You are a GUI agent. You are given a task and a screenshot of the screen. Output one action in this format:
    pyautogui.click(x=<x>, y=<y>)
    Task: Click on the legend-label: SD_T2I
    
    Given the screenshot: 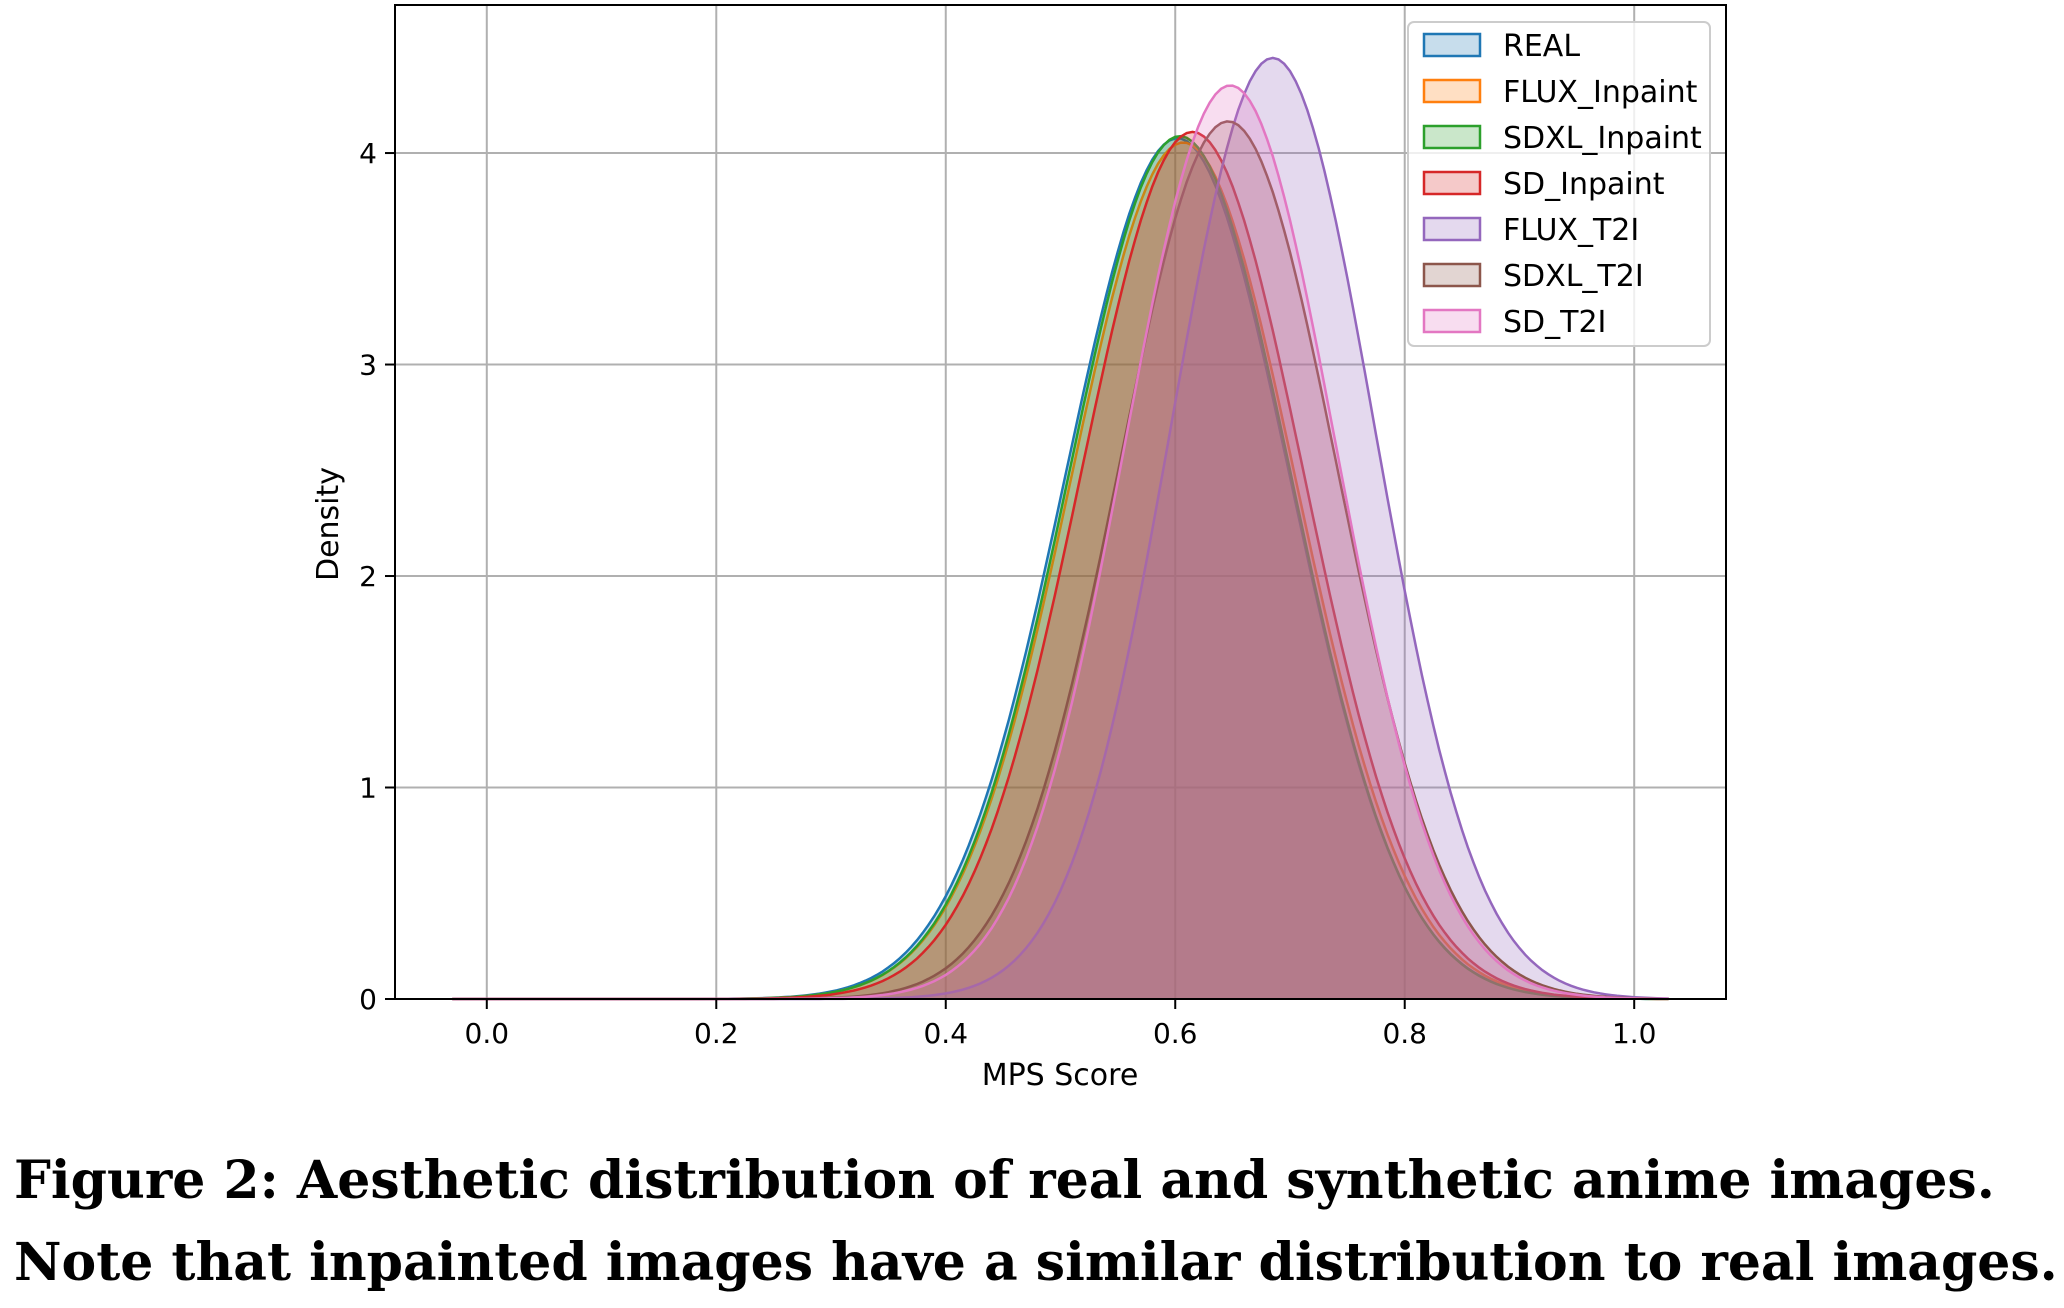 What is the action you would take?
    pyautogui.click(x=1554, y=322)
    